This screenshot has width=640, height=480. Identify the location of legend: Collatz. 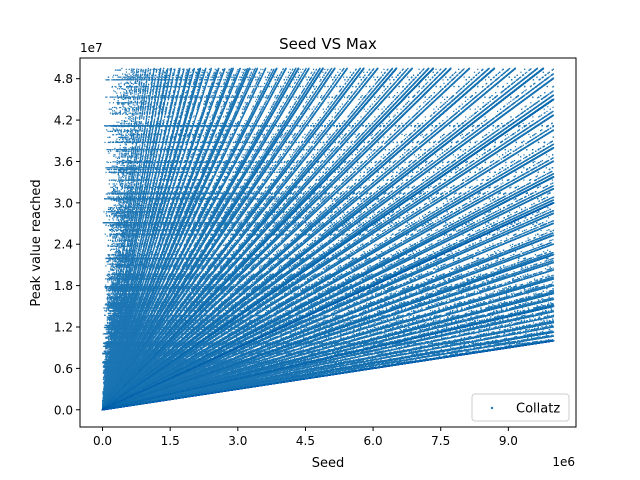
(520, 407).